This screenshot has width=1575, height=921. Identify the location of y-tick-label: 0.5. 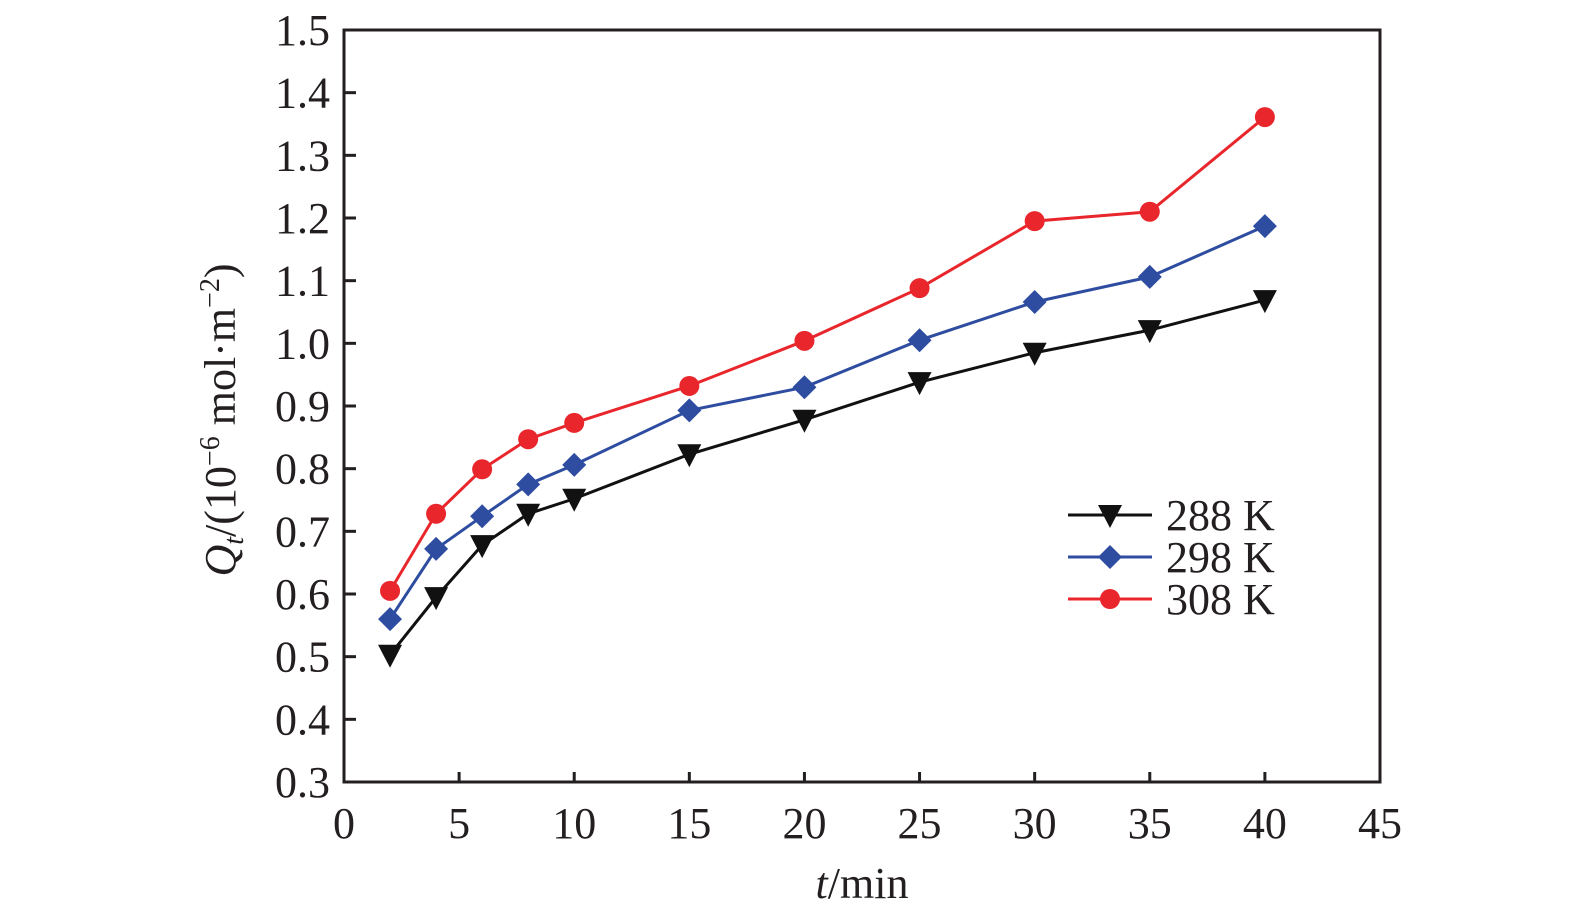
(302, 657).